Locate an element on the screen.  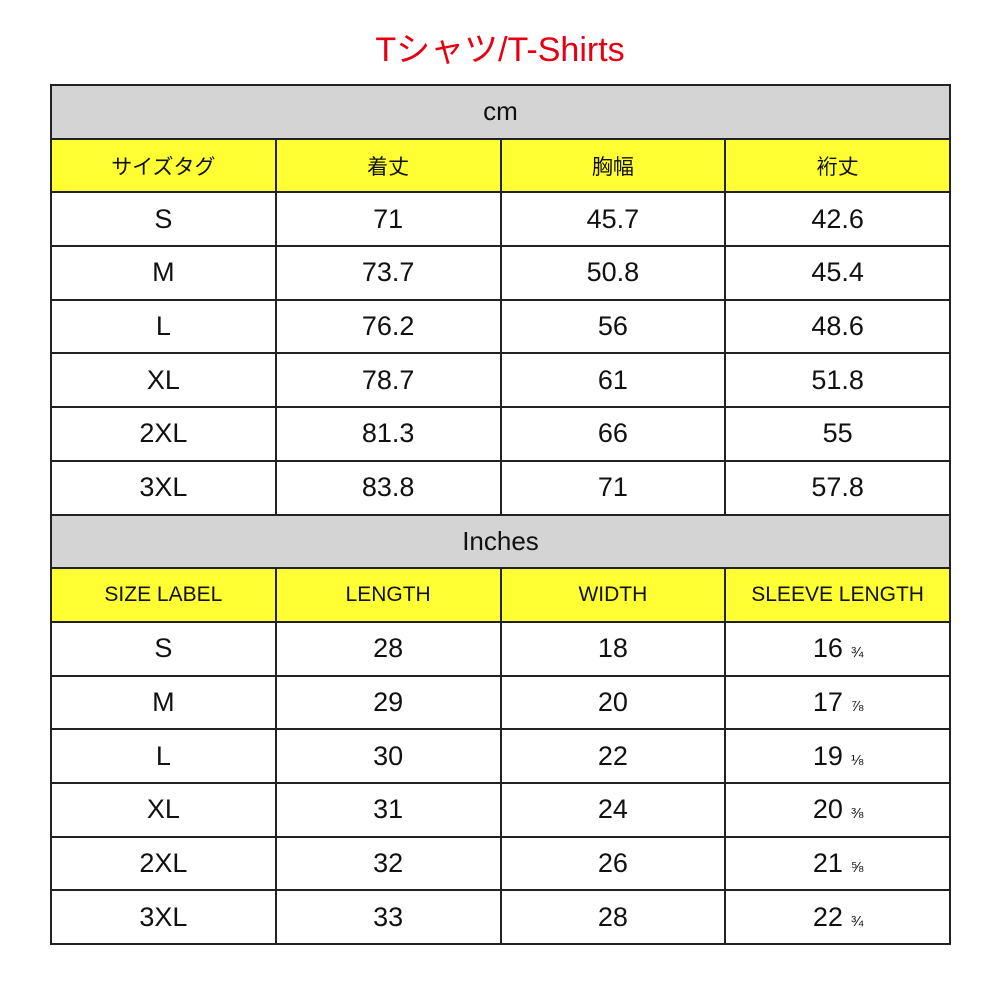
table-cell: 22 is located at coordinates (613, 756).